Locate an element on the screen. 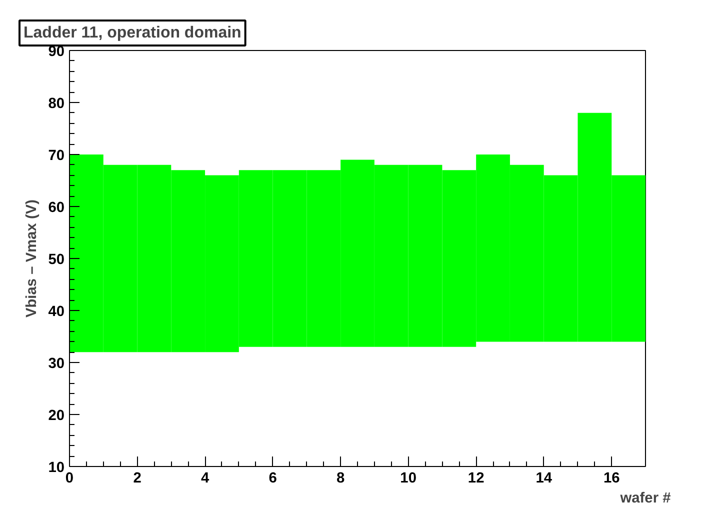 This screenshot has height=519, width=717. y-tick-label: 10 is located at coordinates (56, 468).